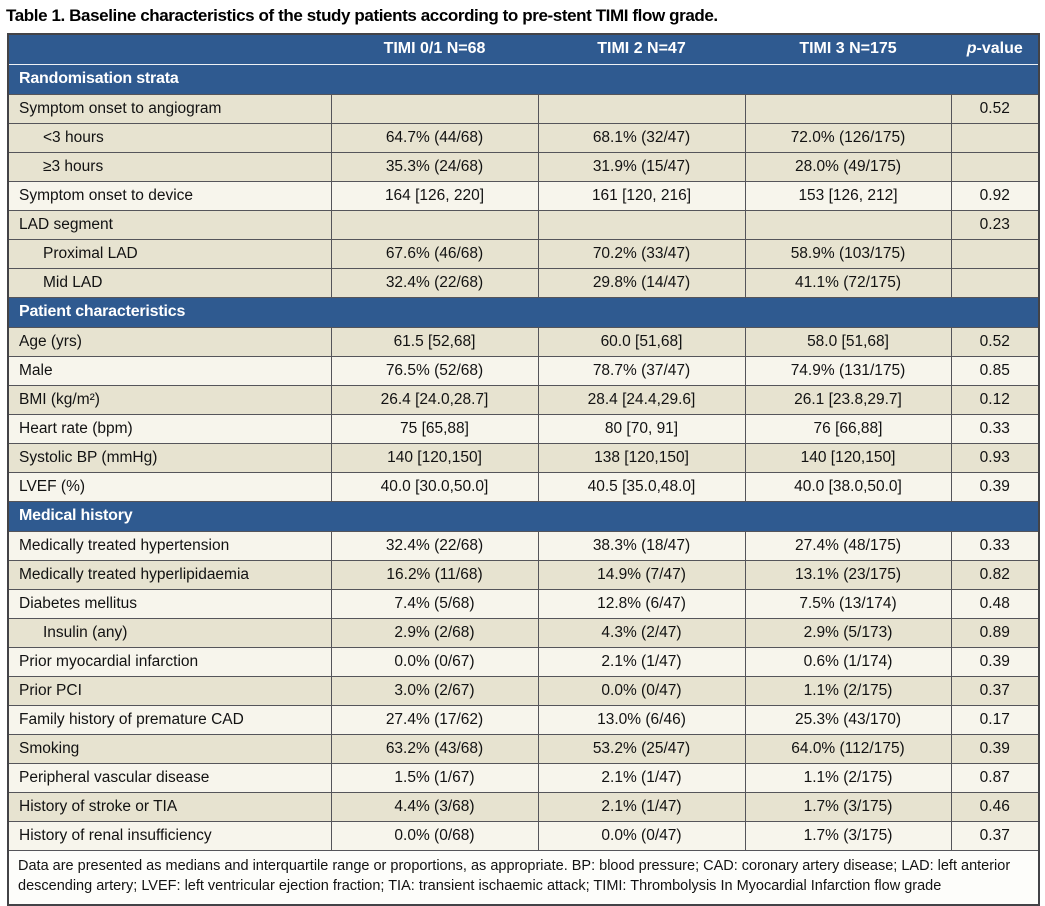 The width and height of the screenshot is (1045, 906). What do you see at coordinates (434, 195) in the screenshot?
I see `value-cell: 164 [126, 220]` at bounding box center [434, 195].